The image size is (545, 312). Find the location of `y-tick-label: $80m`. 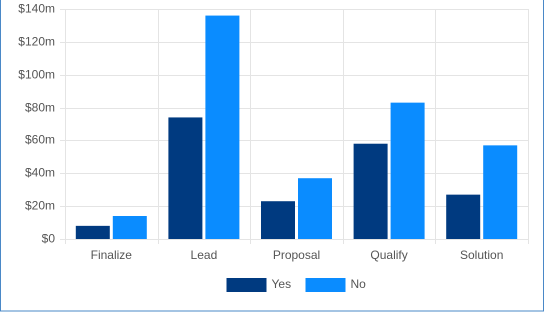

y-tick-label: $80m is located at coordinates (40, 108).